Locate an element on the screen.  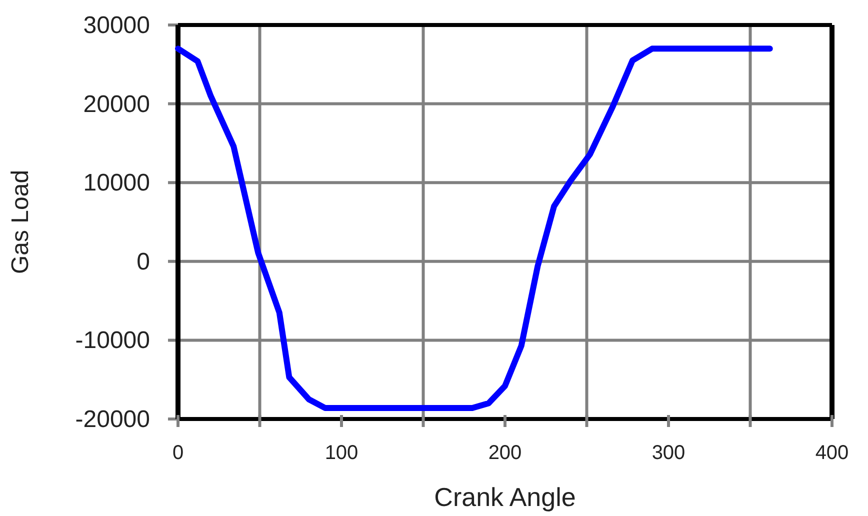
y-tick-label: -10000 is located at coordinates (112, 340).